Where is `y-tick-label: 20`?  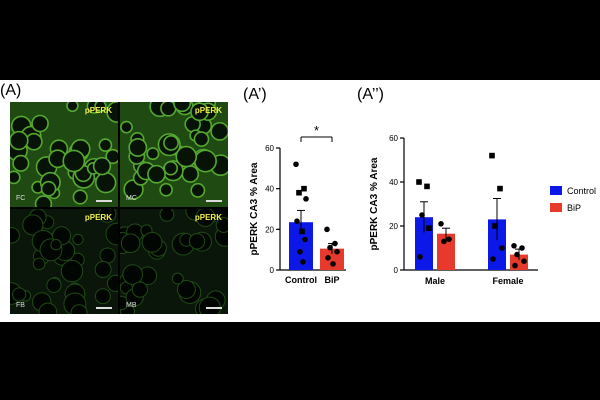
y-tick-label: 20 is located at coordinates (269, 229).